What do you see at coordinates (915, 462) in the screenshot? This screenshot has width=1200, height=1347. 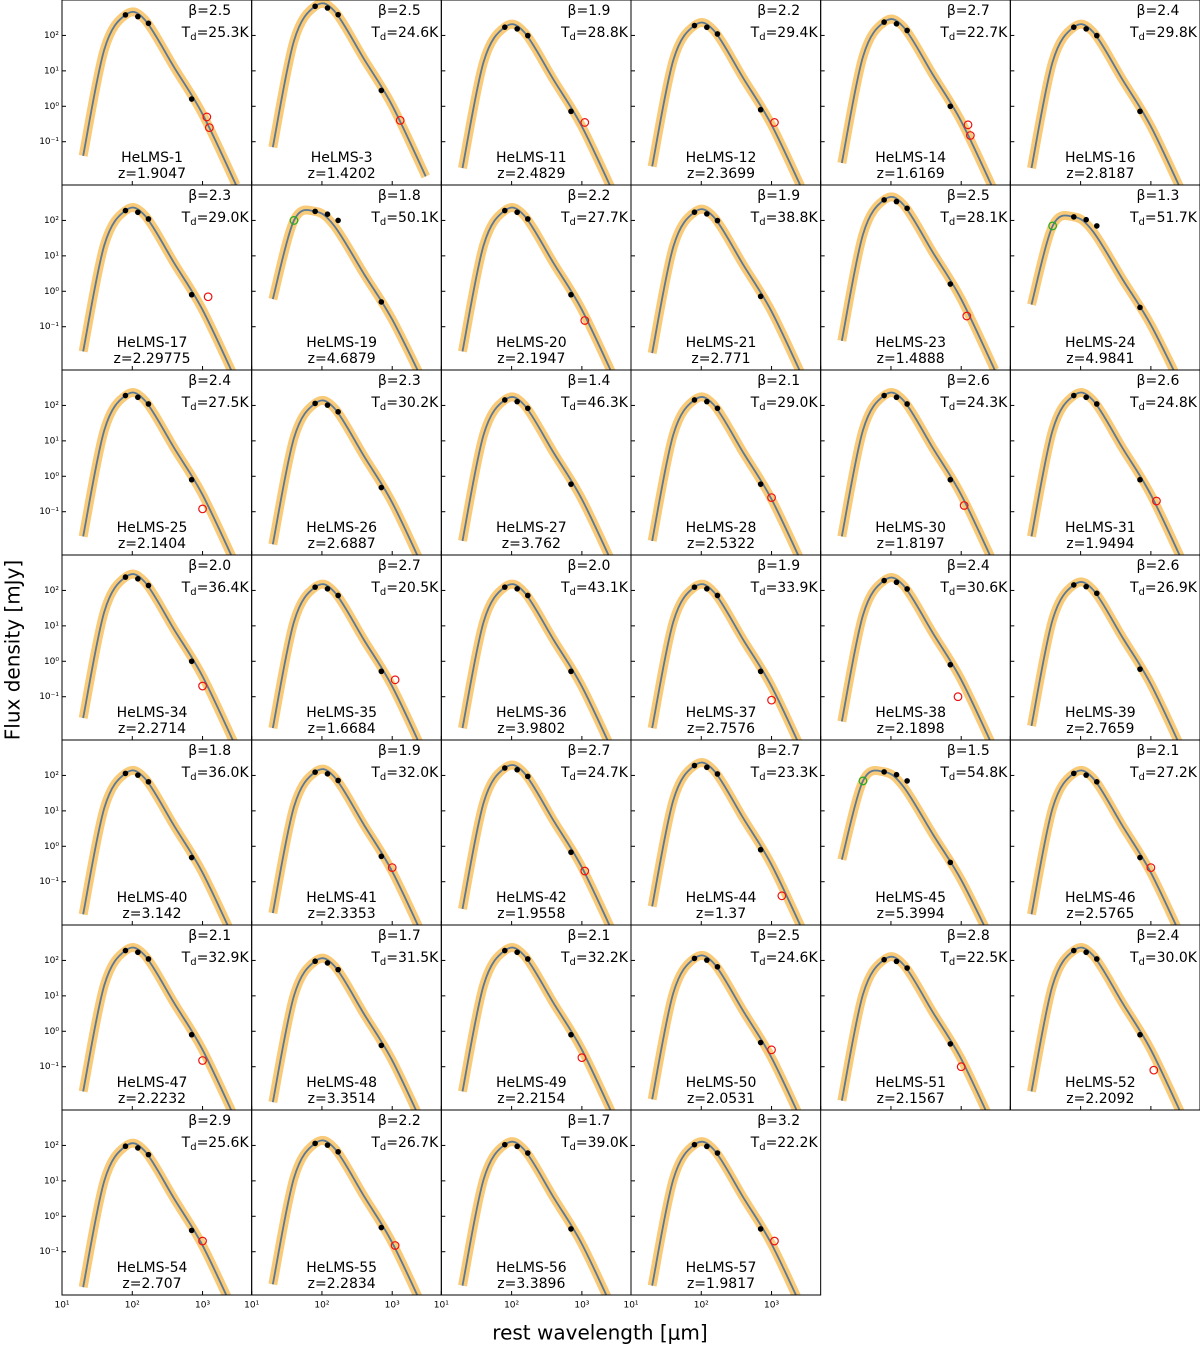 I see `panel: β=2.6 Td=24.3K HeLMS-30z=1.8197` at bounding box center [915, 462].